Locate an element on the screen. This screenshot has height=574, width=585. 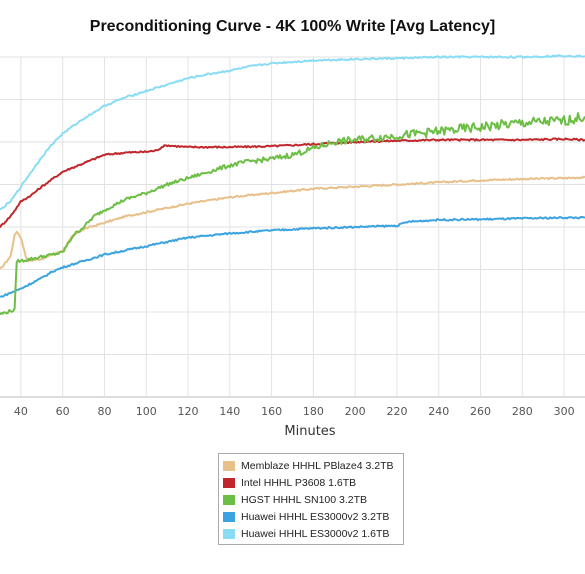
legend-item: Huawei HHHL ES3000v2 3.2TB is located at coordinates (313, 516).